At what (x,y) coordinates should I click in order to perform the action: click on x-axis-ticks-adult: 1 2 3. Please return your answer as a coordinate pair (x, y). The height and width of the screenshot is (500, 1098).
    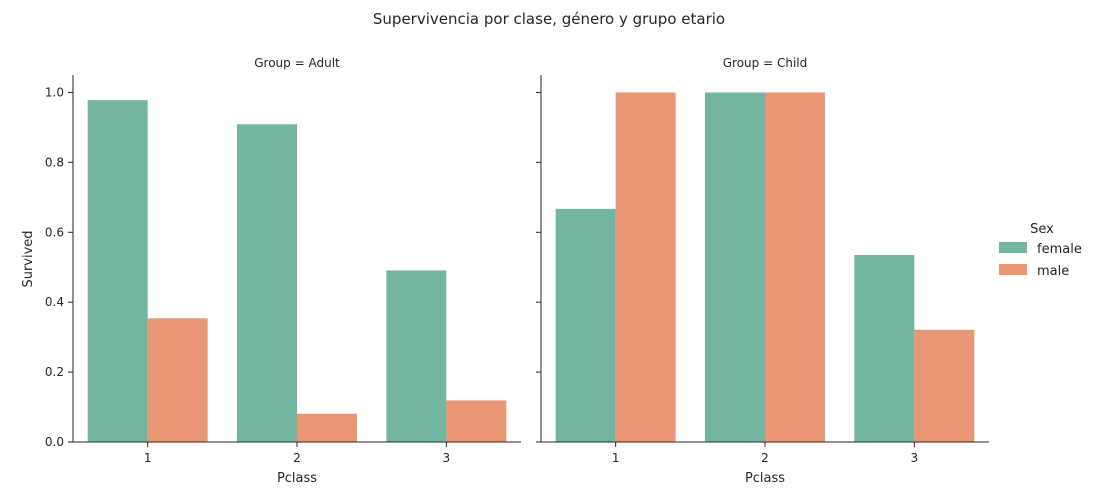
    Looking at the image, I should click on (297, 453).